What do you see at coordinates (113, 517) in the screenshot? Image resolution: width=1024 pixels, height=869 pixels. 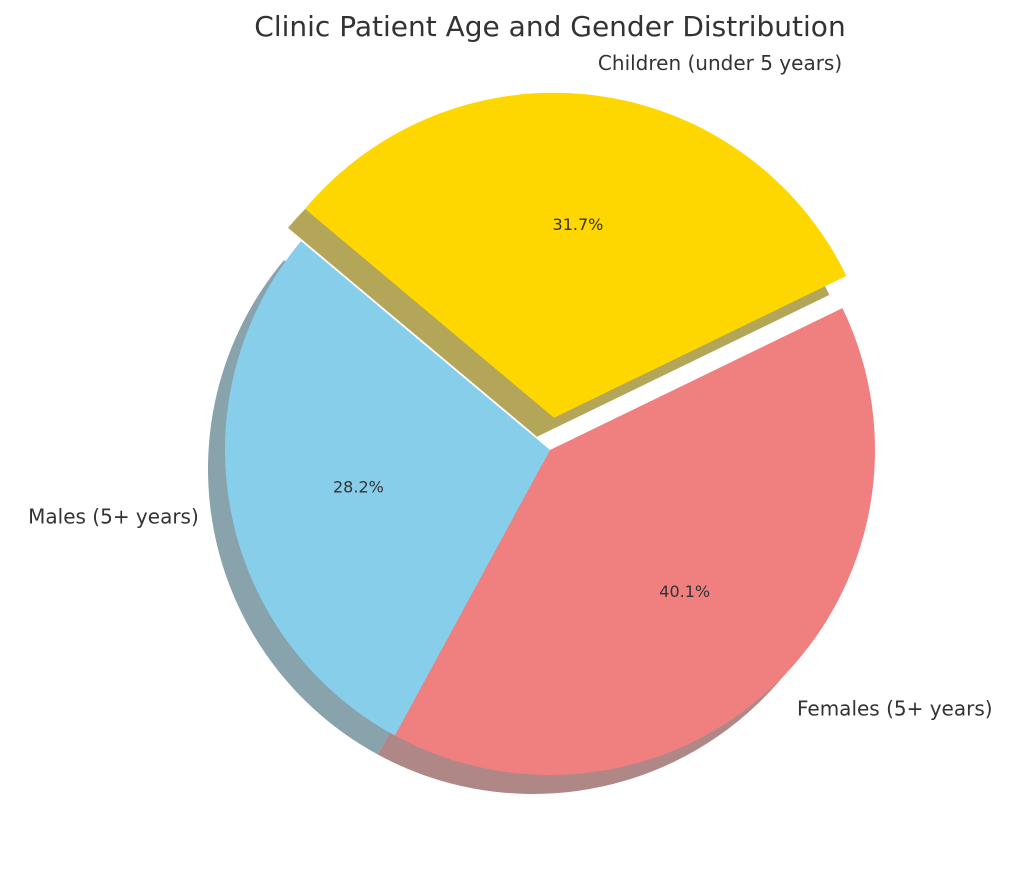 I see `slice-label: Males (5+ years)` at bounding box center [113, 517].